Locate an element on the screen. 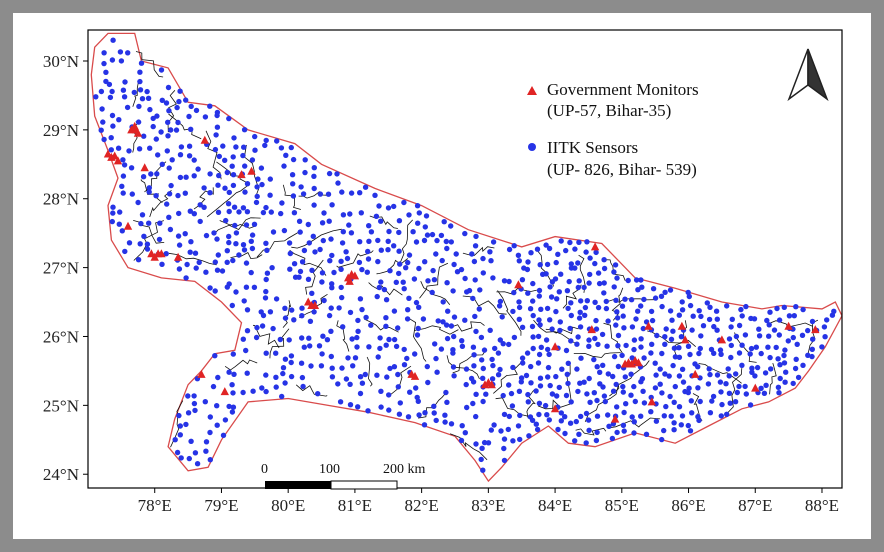 Image resolution: width=884 pixels, height=552 pixels. north-arrow-icon is located at coordinates (808, 75).